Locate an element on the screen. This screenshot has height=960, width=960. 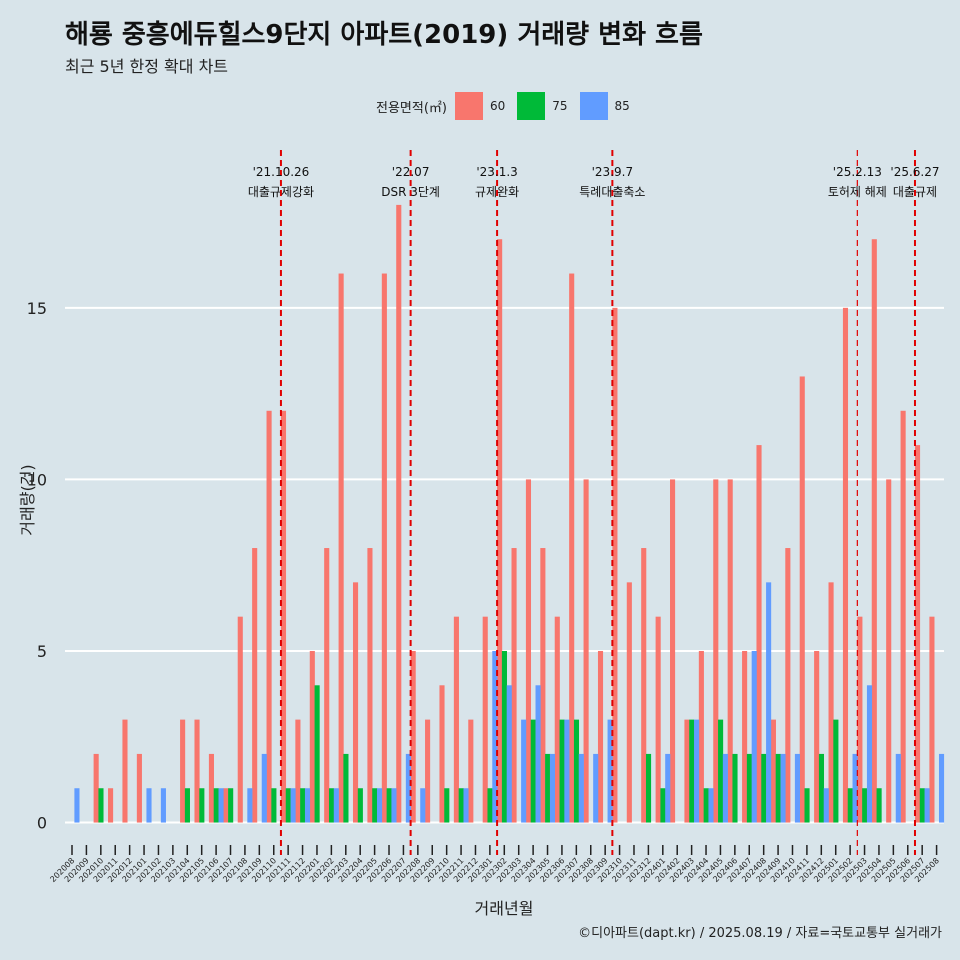
event-date-label: '23.9.7 is located at coordinates (612, 172).